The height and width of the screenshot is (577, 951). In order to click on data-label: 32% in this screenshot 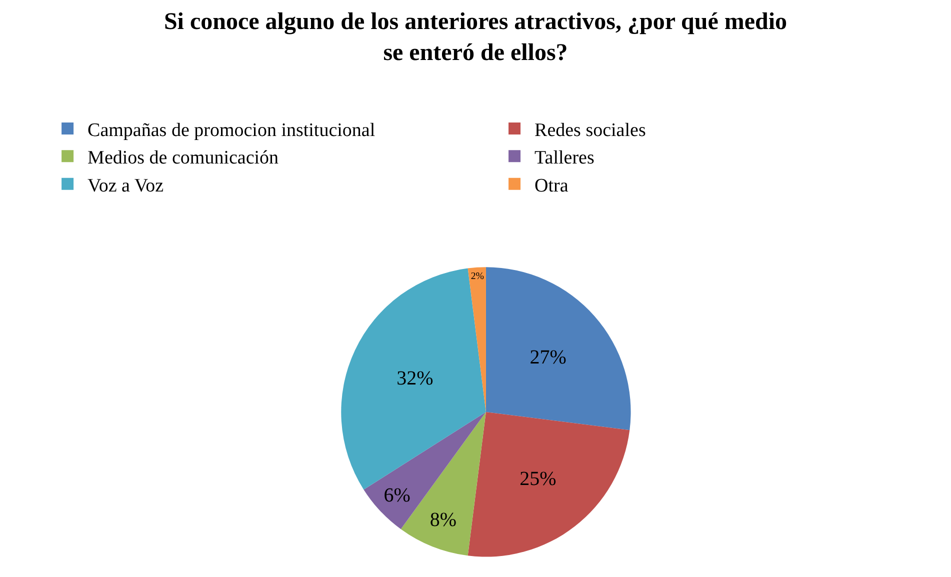, I will do `click(415, 379)`.